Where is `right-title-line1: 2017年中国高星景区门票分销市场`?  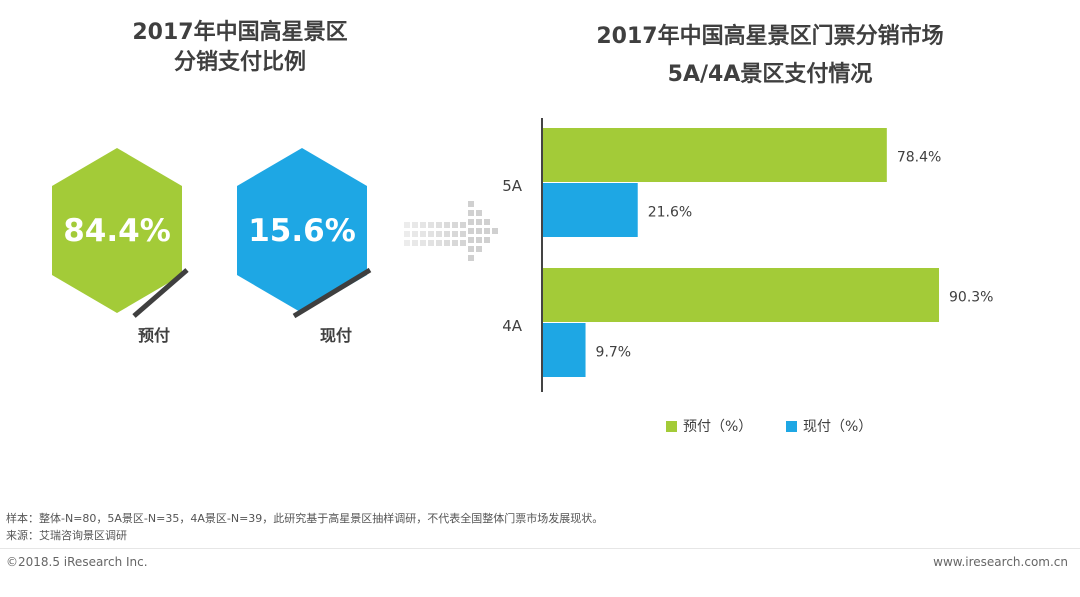
right-title-line1: 2017年中国高星景区门票分销市场 is located at coordinates (770, 36).